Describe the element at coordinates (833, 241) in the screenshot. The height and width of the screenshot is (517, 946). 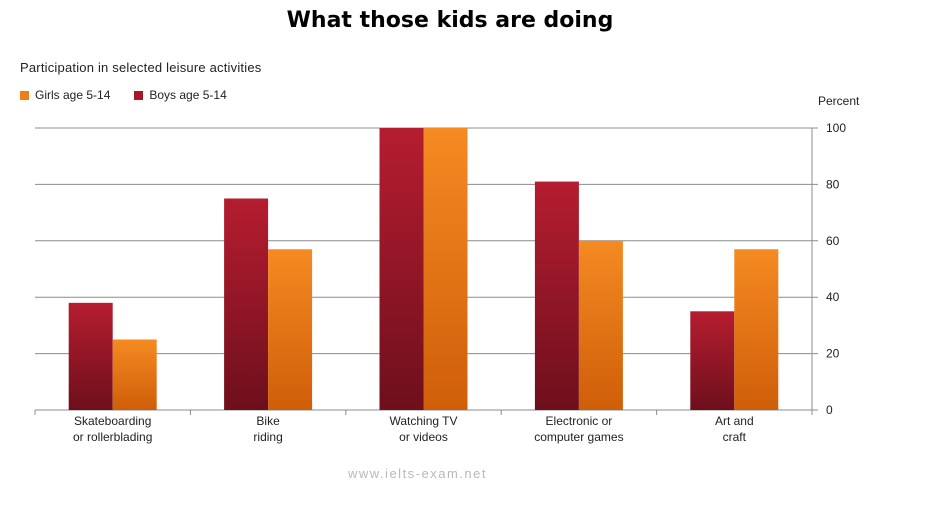
I see `y-tick-label-60: 60` at that location.